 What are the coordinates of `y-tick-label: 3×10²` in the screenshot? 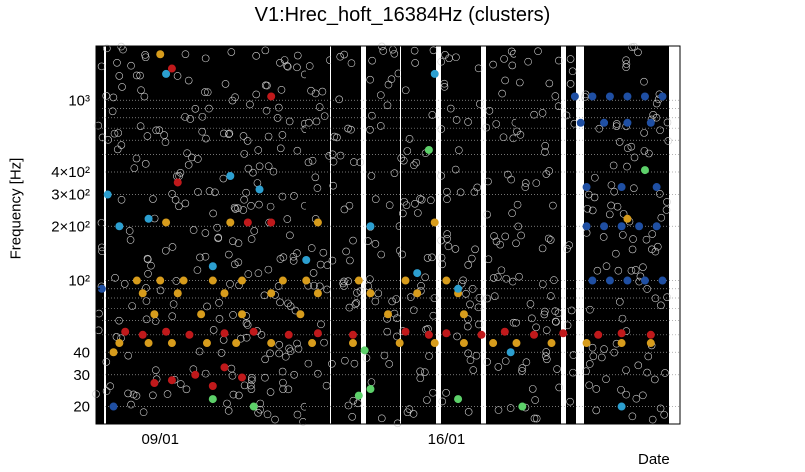 It's located at (70, 195).